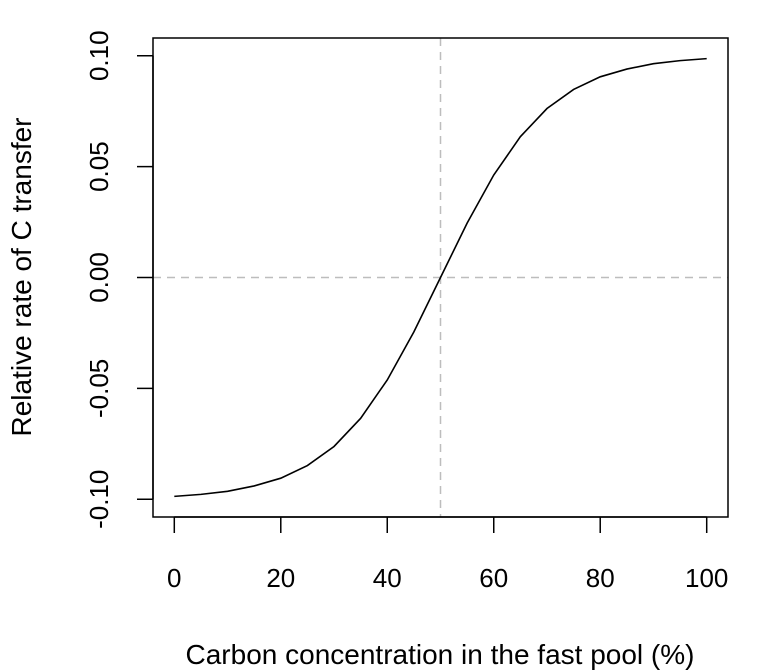 This screenshot has height=672, width=768. What do you see at coordinates (99, 277) in the screenshot?
I see `y-tick-label: 0.00` at bounding box center [99, 277].